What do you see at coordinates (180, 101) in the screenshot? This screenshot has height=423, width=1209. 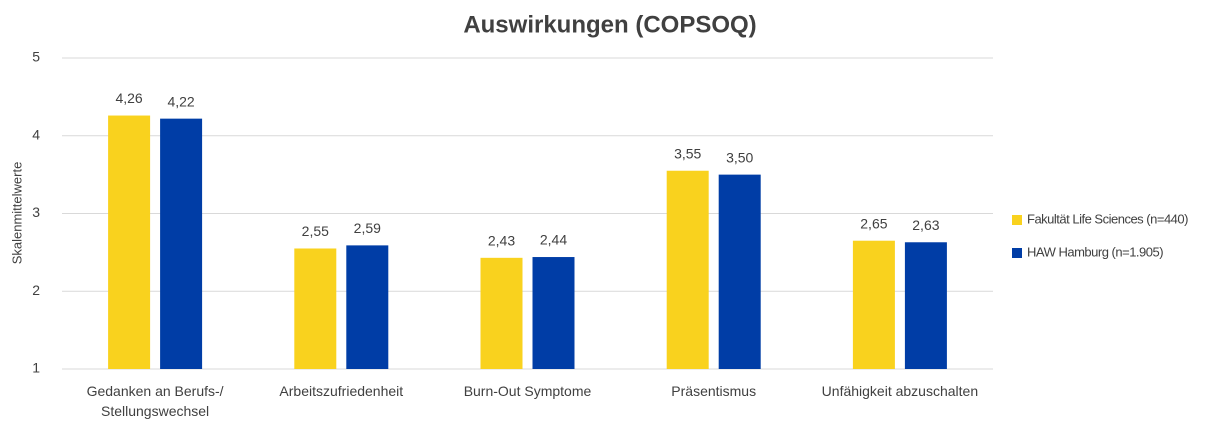 I see `data-label: 4,22` at bounding box center [180, 101].